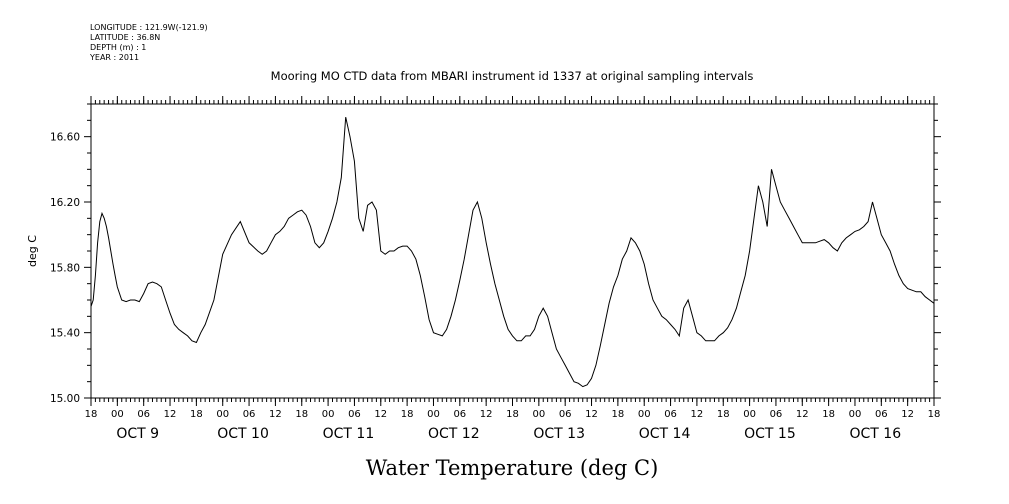 Image resolution: width=1009 pixels, height=504 pixels. What do you see at coordinates (65, 399) in the screenshot?
I see `y-tick-label: 15.00` at bounding box center [65, 399].